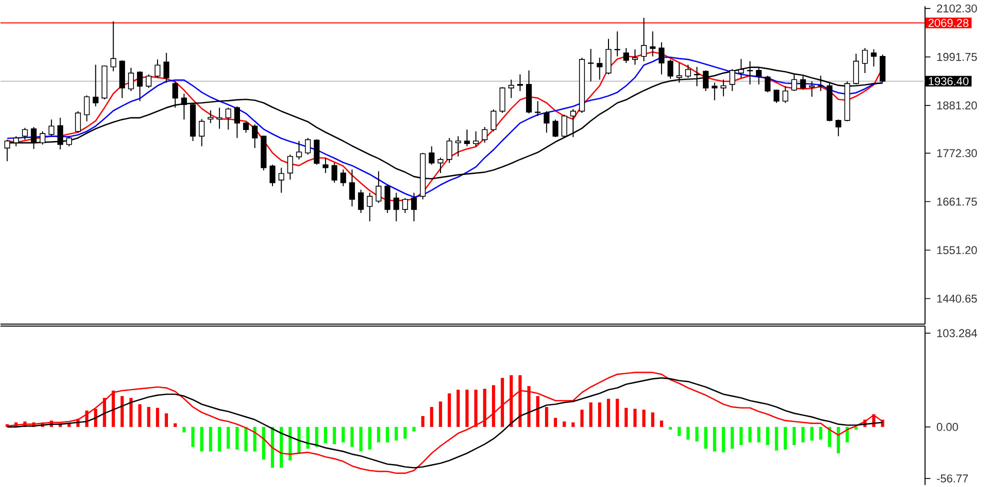  What do you see at coordinates (948, 81) in the screenshot?
I see `ref-line-label: 1936.40` at bounding box center [948, 81].